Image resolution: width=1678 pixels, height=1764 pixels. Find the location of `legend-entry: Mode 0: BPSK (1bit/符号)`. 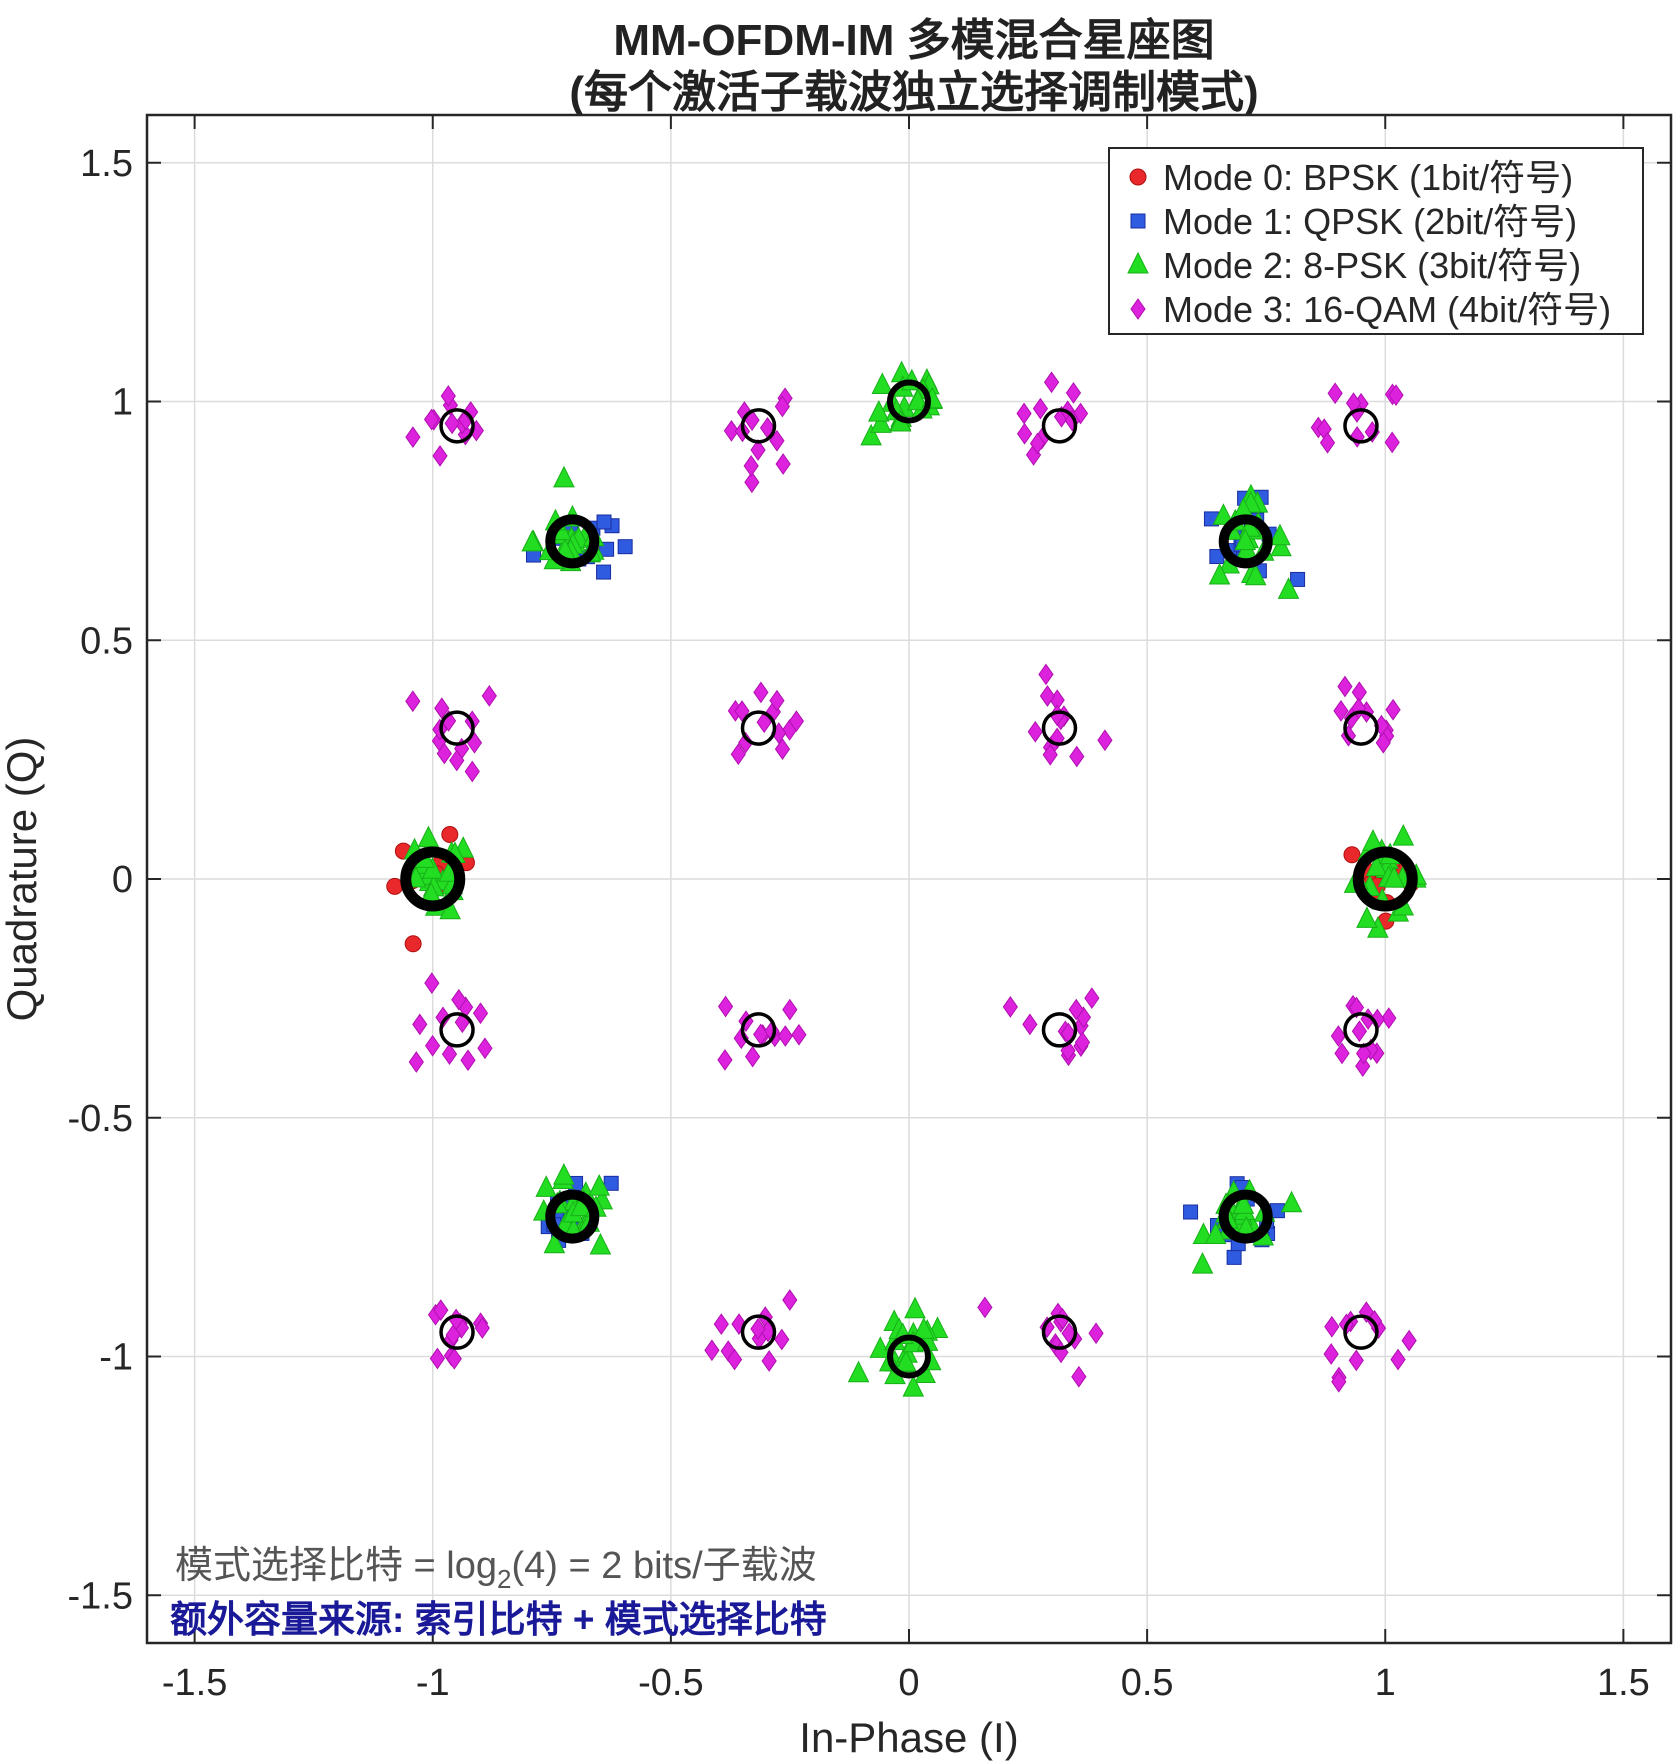

legend-entry: Mode 0: BPSK (1bit/符号) is located at coordinates (1368, 177).